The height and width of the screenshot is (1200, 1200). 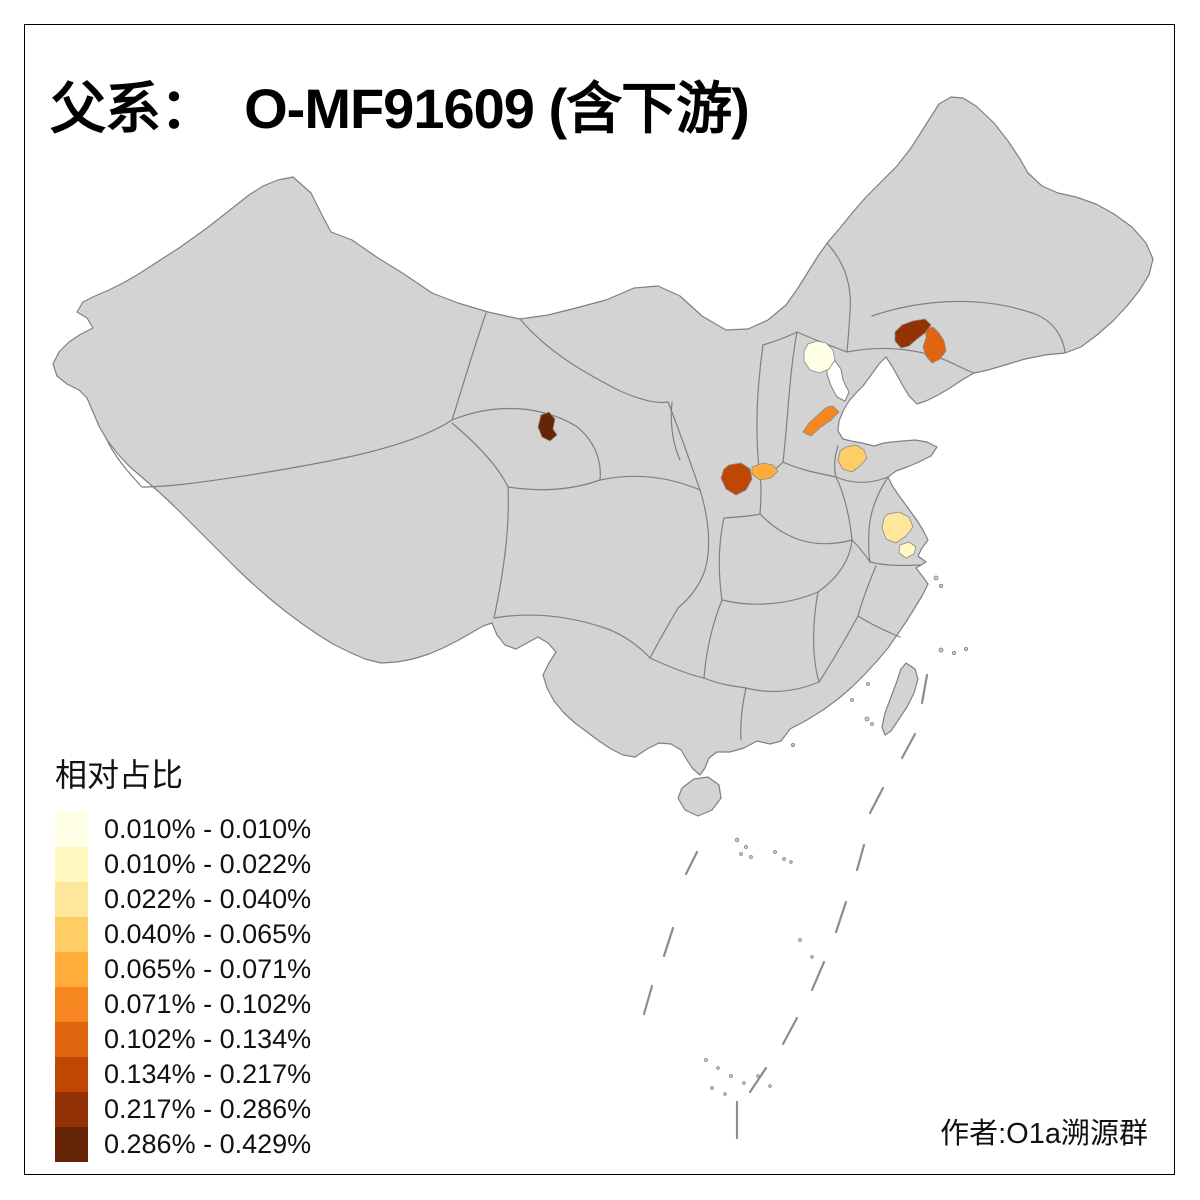 I want to click on legend-row: 0.040% - 0.065%, so click(x=183, y=934).